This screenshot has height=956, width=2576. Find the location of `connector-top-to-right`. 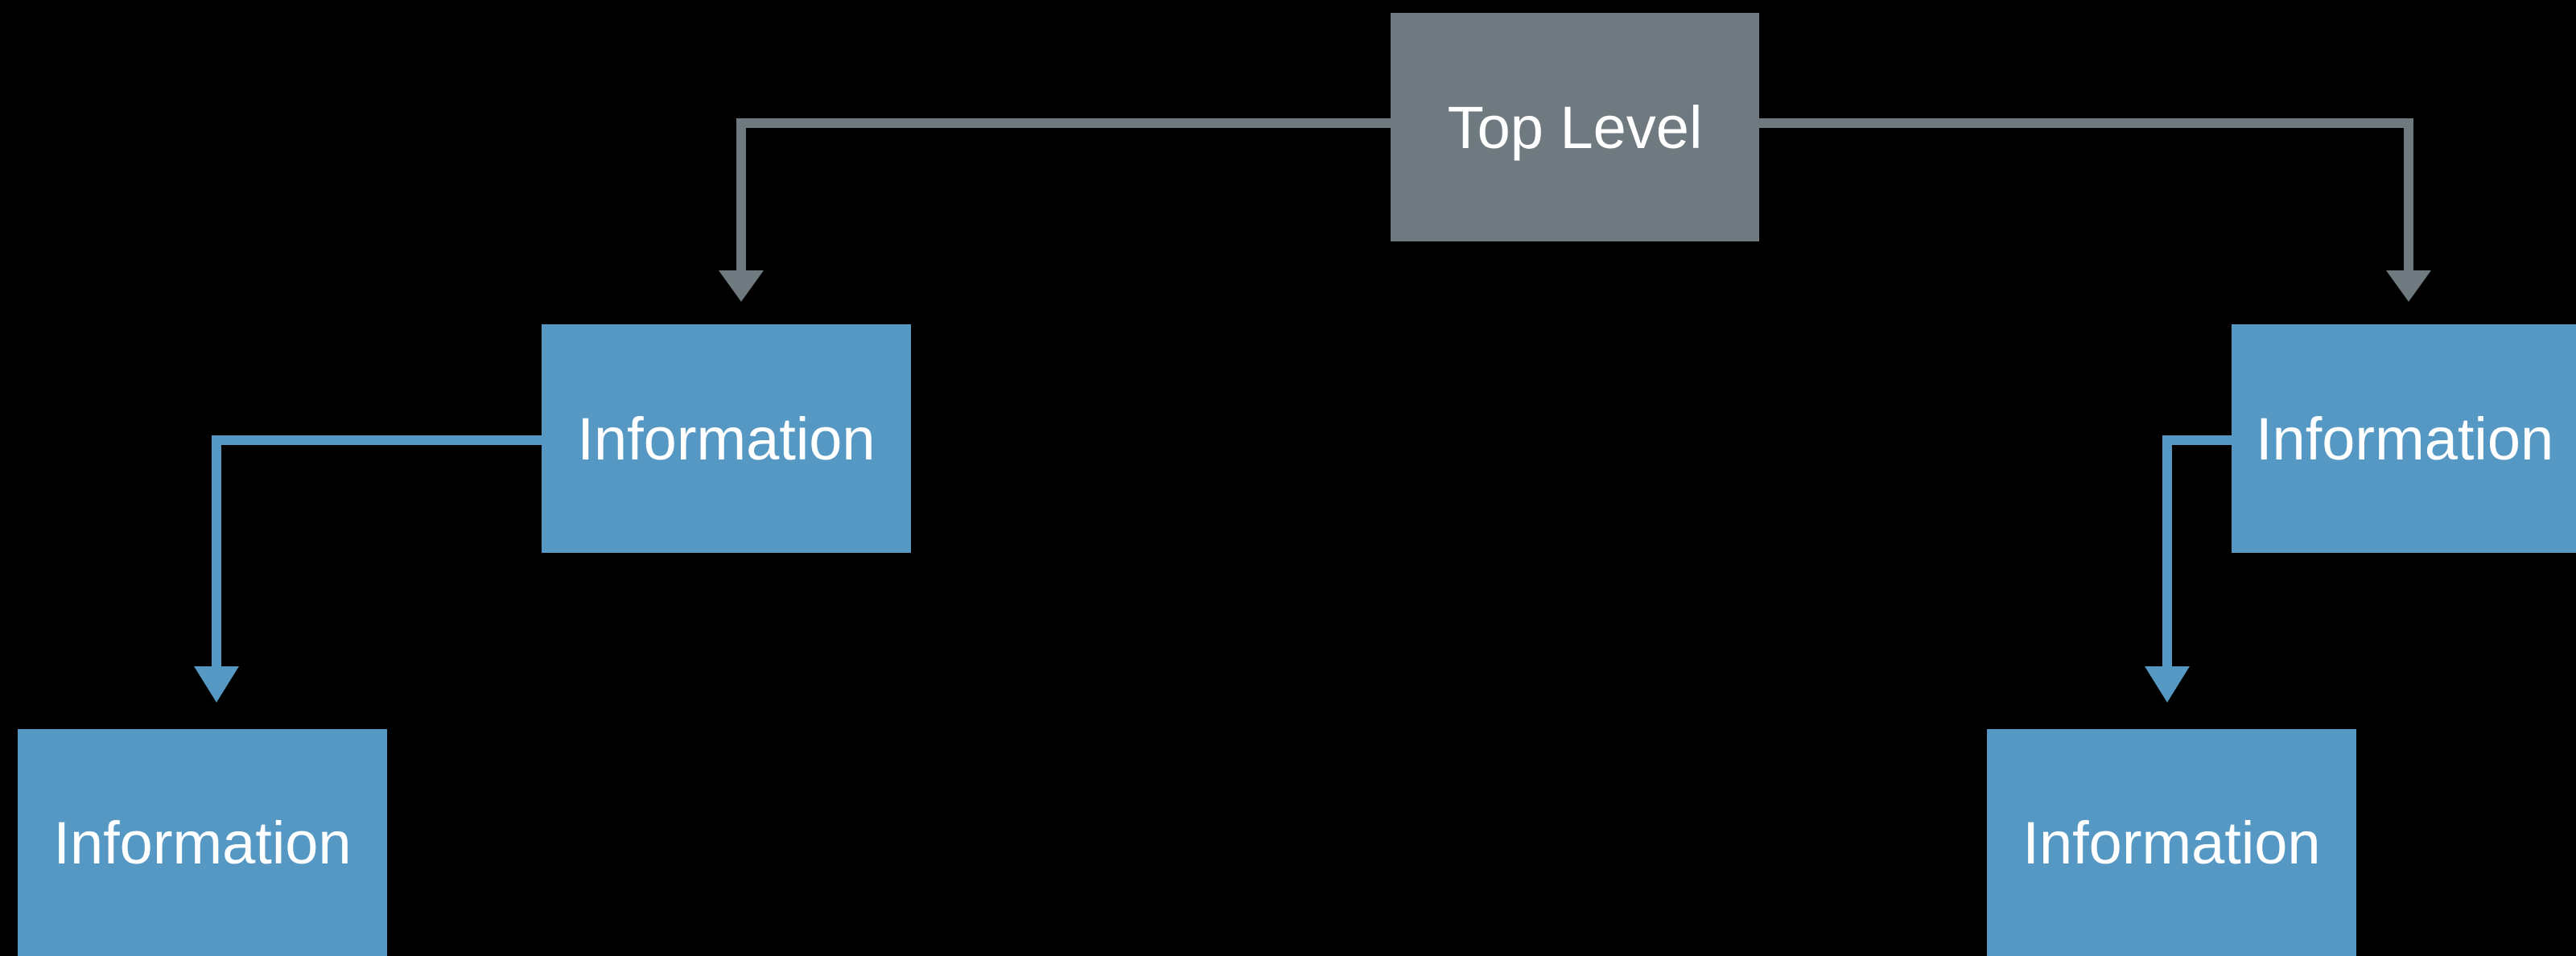

connector-top-to-right is located at coordinates (2086, 196).